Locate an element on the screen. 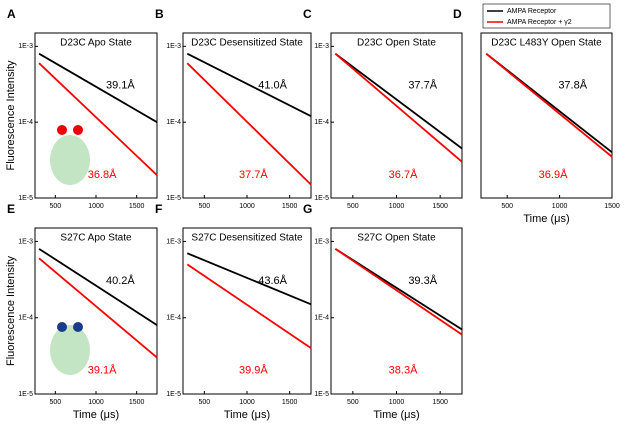 The image size is (624, 433). panel-title: D23C Apo State is located at coordinates (96, 43).